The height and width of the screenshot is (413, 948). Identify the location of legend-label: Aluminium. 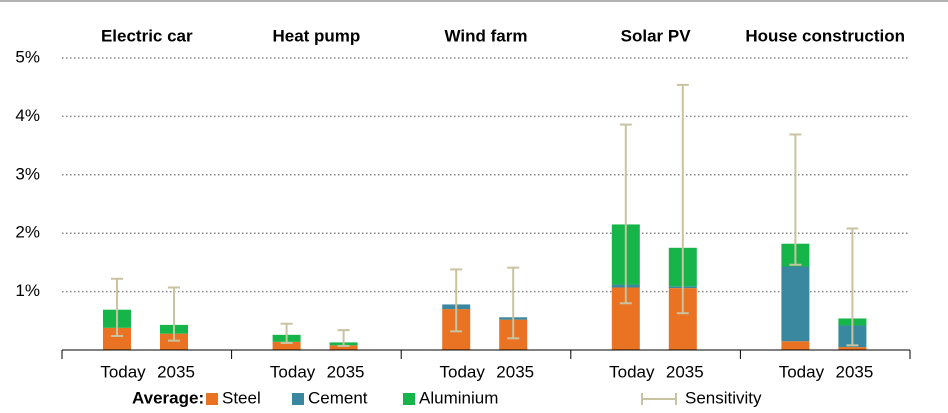
(458, 397).